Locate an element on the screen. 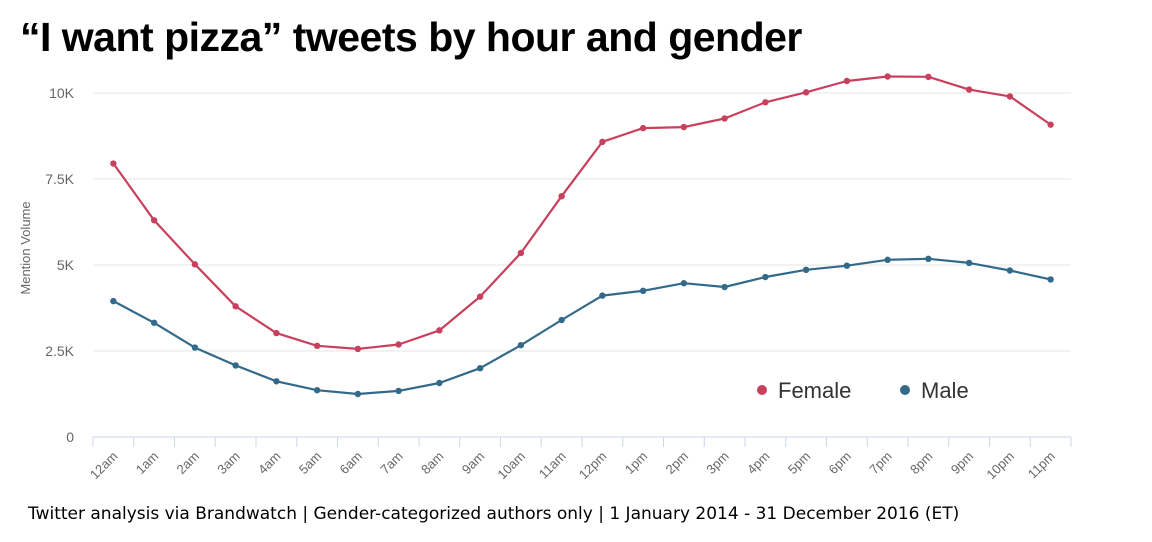 The image size is (1152, 542). x-tick-label: 11pm is located at coordinates (1041, 465).